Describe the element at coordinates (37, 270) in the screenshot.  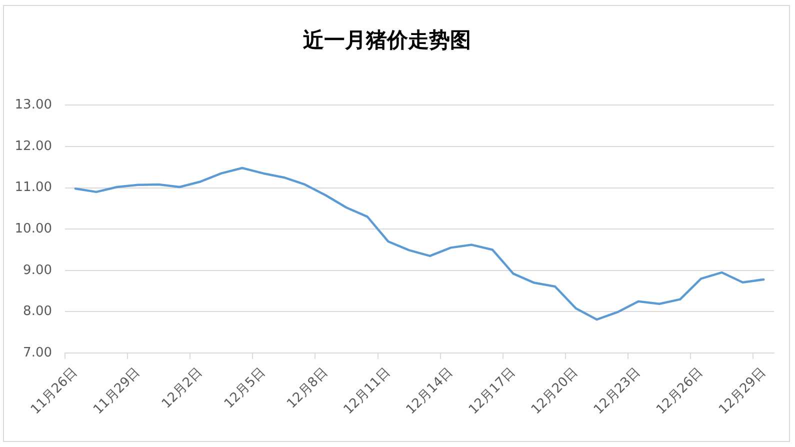
I see `y-tick-label: 9.00` at that location.